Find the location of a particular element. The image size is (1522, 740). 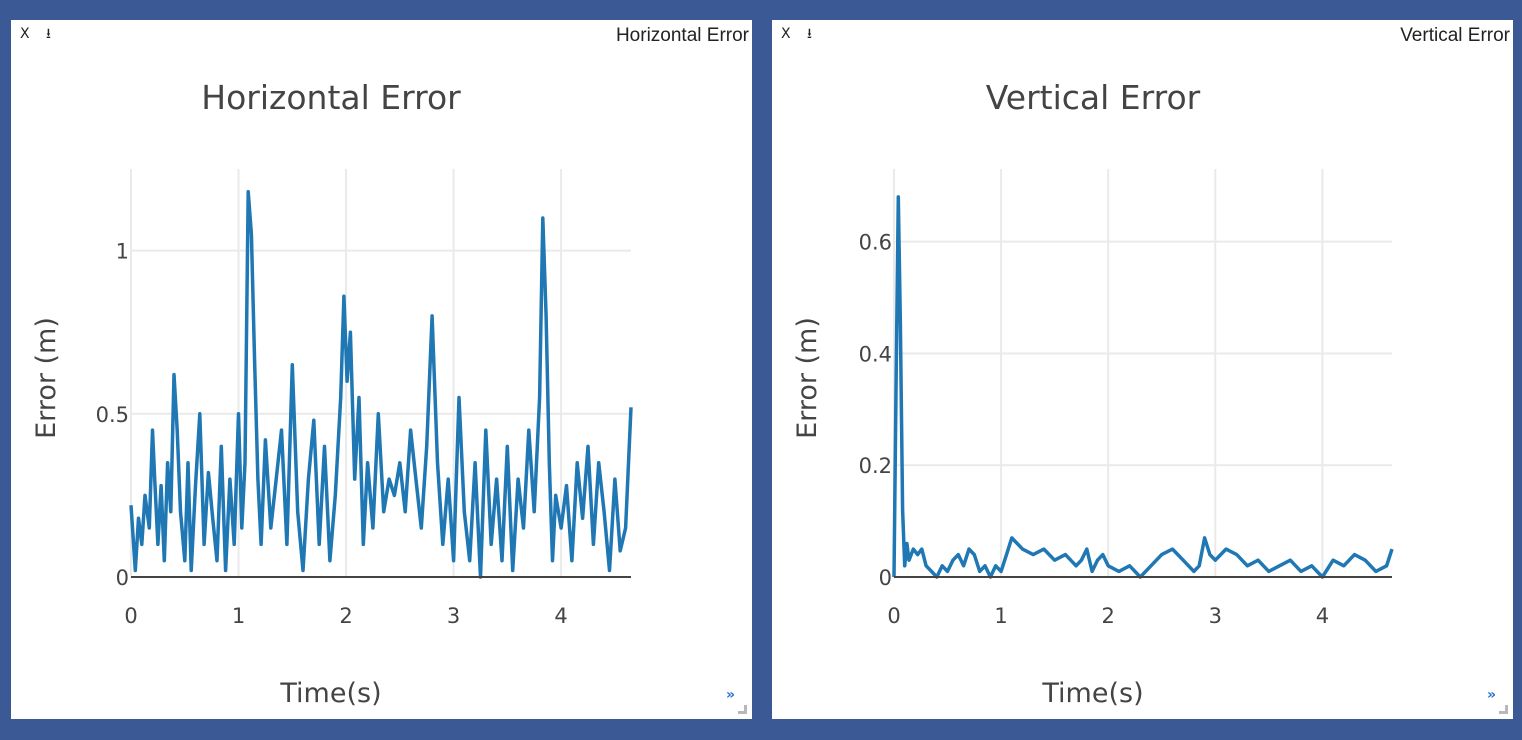

y-tick-label: 0.4 is located at coordinates (875, 354).